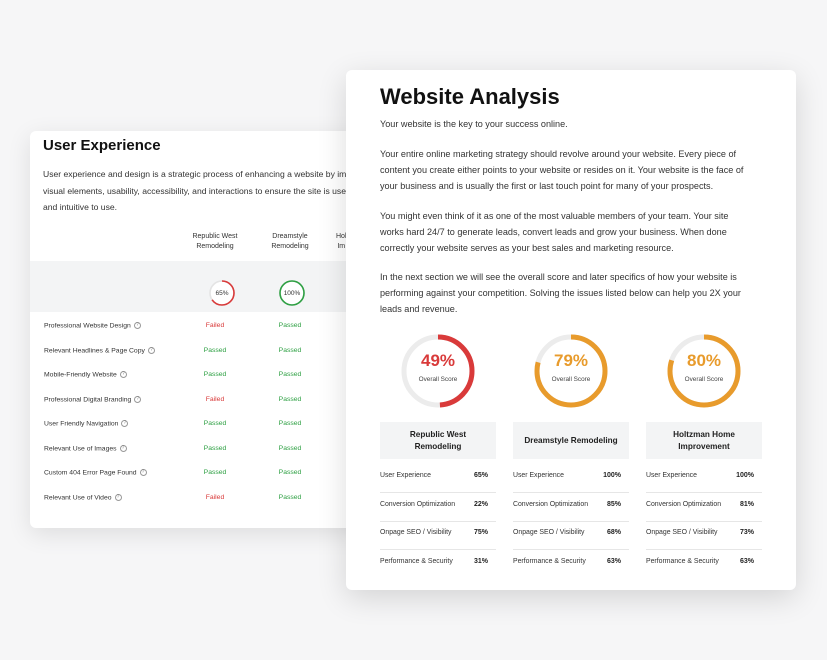 This screenshot has height=660, width=827. I want to click on criteria-text: Mobile-Friendly Website, so click(80, 375).